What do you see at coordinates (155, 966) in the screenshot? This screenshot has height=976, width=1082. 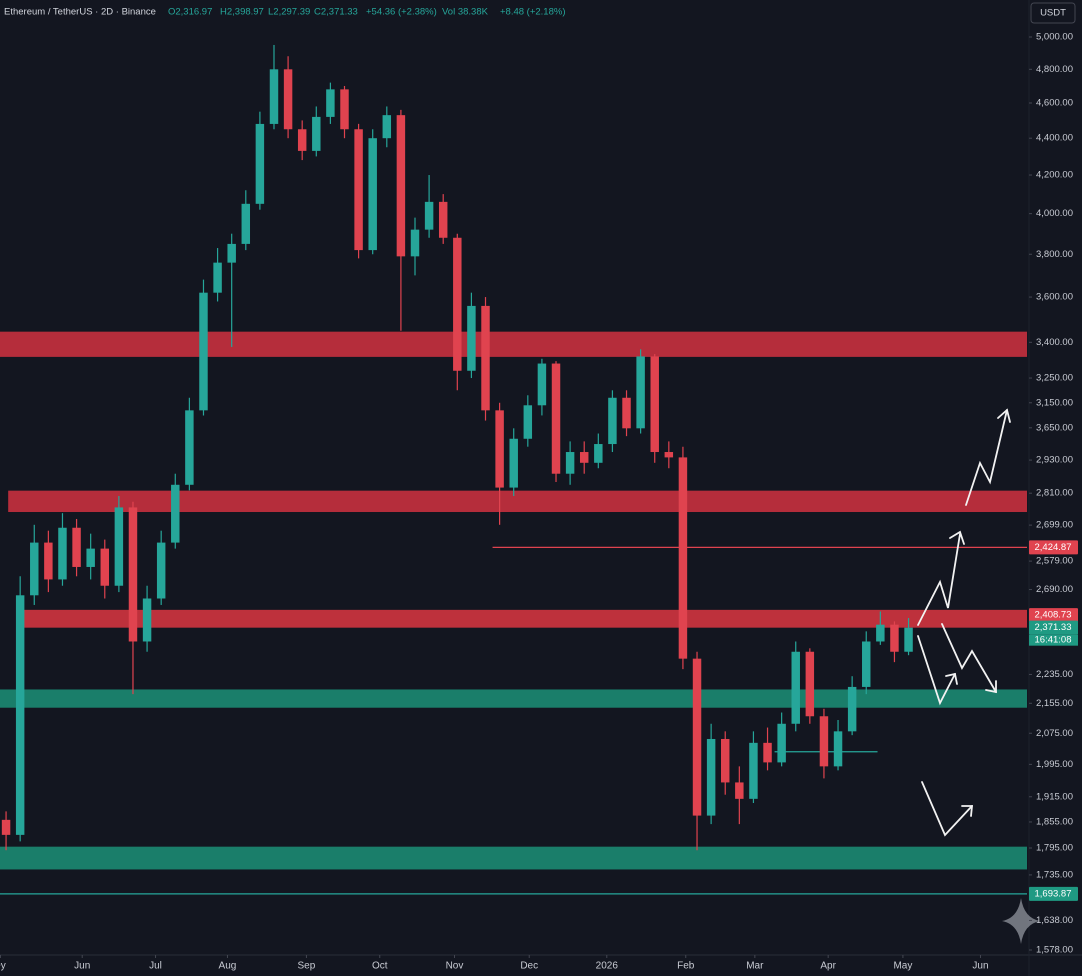 I see `x-tick-label: Jul` at bounding box center [155, 966].